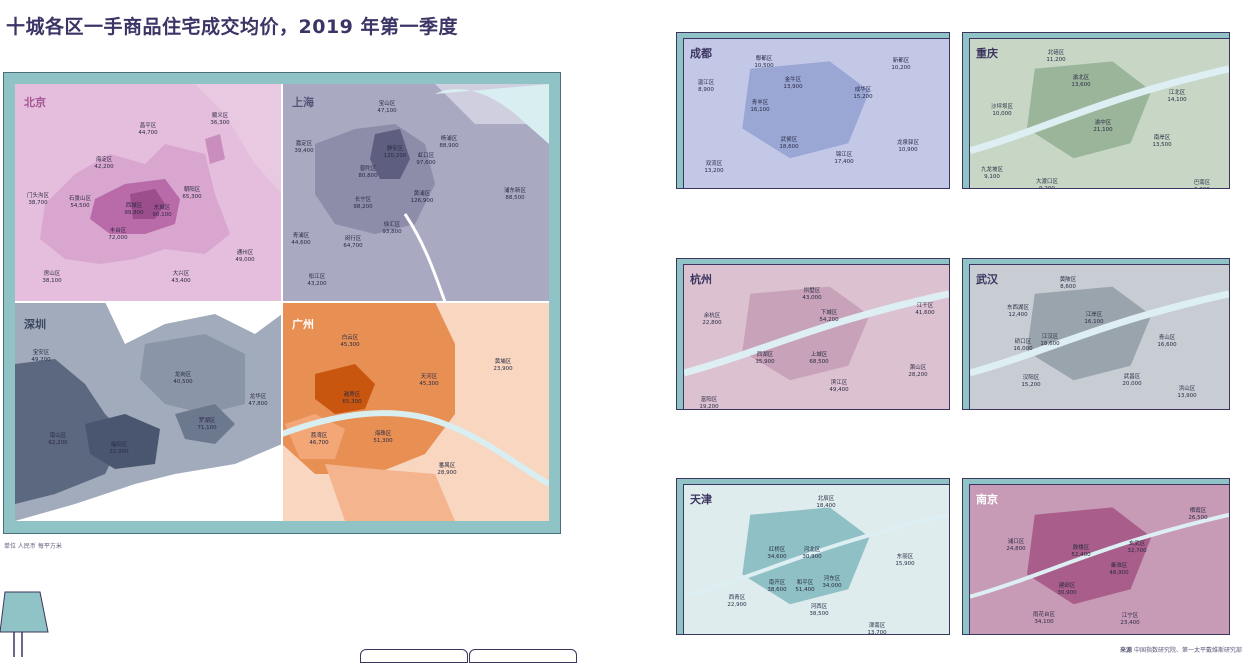 This screenshot has height=663, width=1248. Describe the element at coordinates (992, 173) in the screenshot. I see `district-label: 九龙坡区 9,100` at that location.